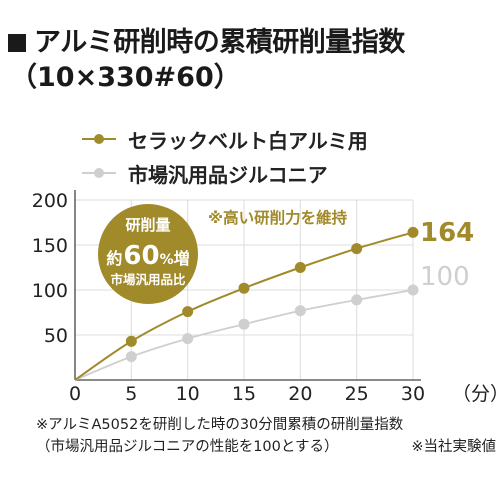 The width and height of the screenshot is (500, 500). What do you see at coordinates (147, 225) in the screenshot?
I see `badge-line1: 研削量` at bounding box center [147, 225].